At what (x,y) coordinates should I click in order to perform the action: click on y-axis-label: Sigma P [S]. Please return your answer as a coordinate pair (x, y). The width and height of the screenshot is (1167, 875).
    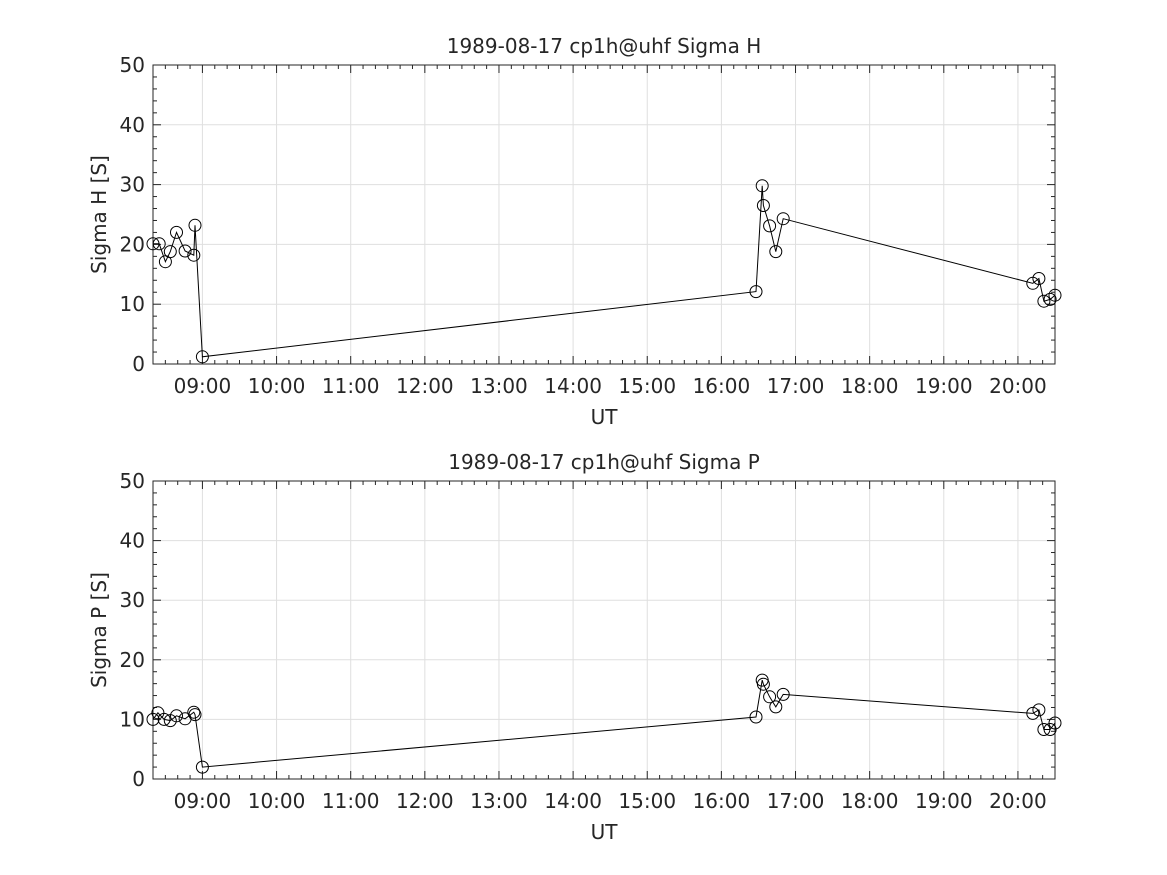
    Looking at the image, I should click on (99, 630).